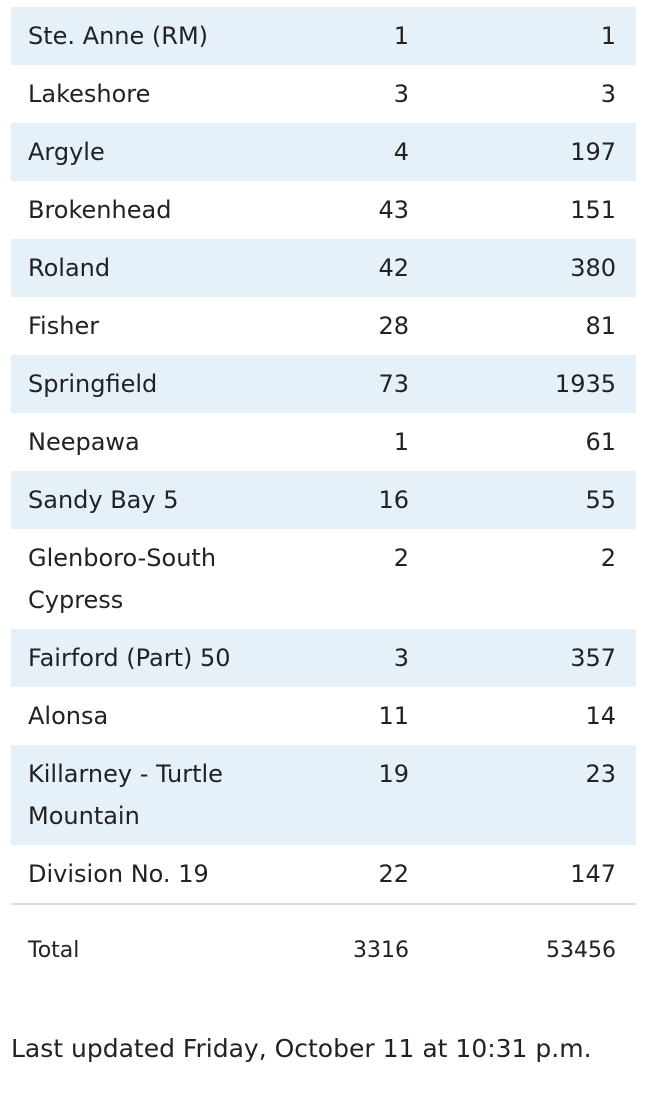  I want to click on count-a: 43, so click(393, 210).